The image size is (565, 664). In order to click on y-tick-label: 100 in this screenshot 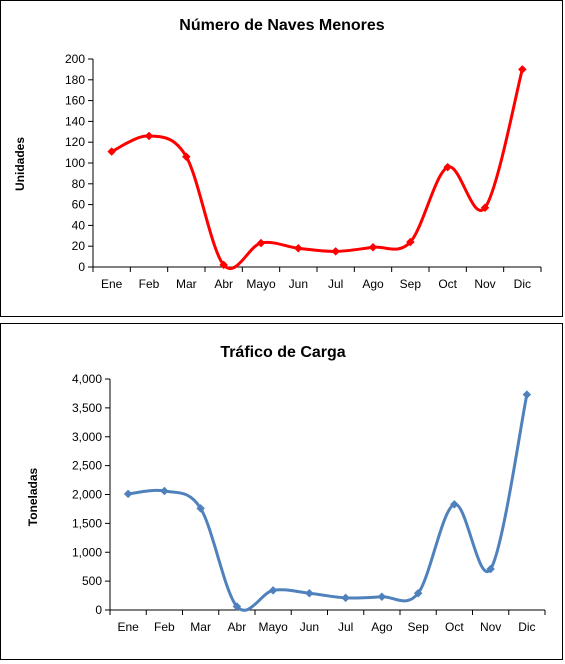, I will do `click(75, 163)`.